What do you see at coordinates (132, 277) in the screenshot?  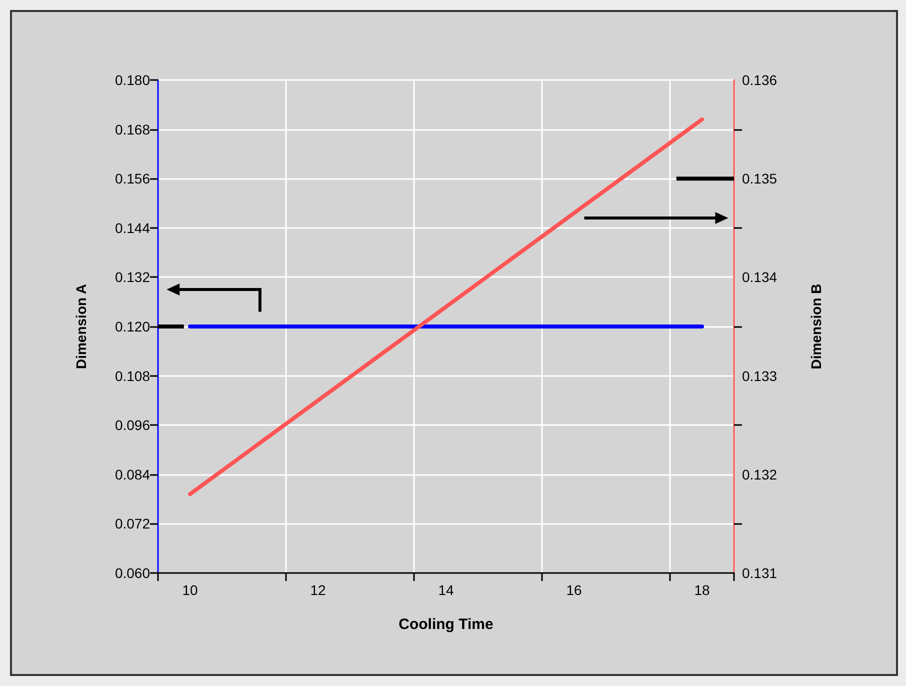 I see `y-tick-label: 0.132` at bounding box center [132, 277].